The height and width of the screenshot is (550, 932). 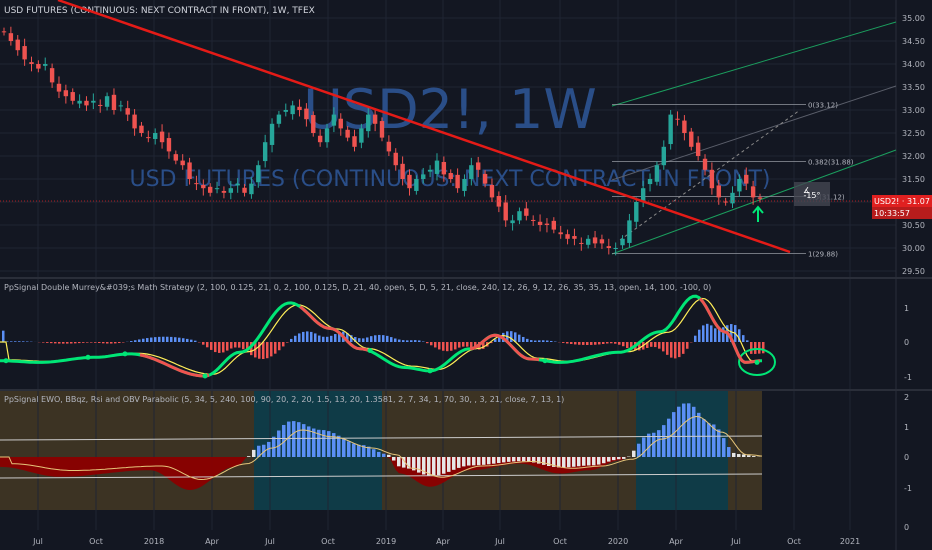 I want to click on time-axis-tick-label: Oct, so click(x=328, y=541).